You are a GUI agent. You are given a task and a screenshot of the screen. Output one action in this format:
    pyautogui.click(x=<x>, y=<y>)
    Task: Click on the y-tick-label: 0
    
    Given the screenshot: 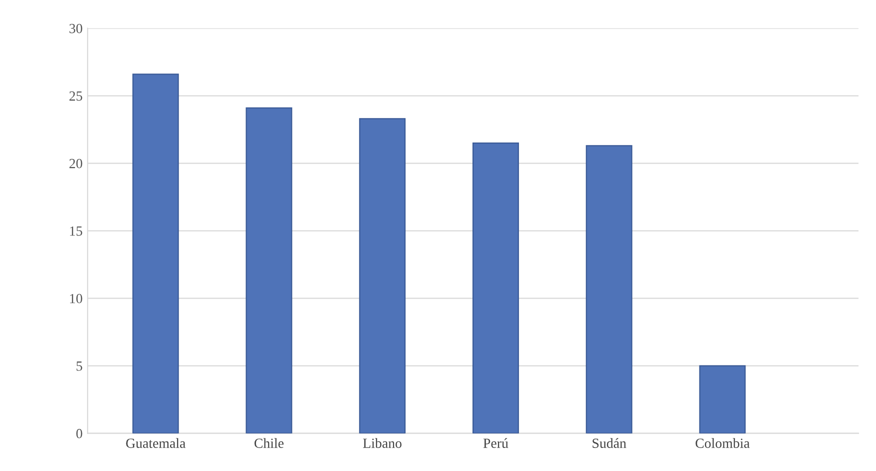 What is the action you would take?
    pyautogui.click(x=79, y=433)
    